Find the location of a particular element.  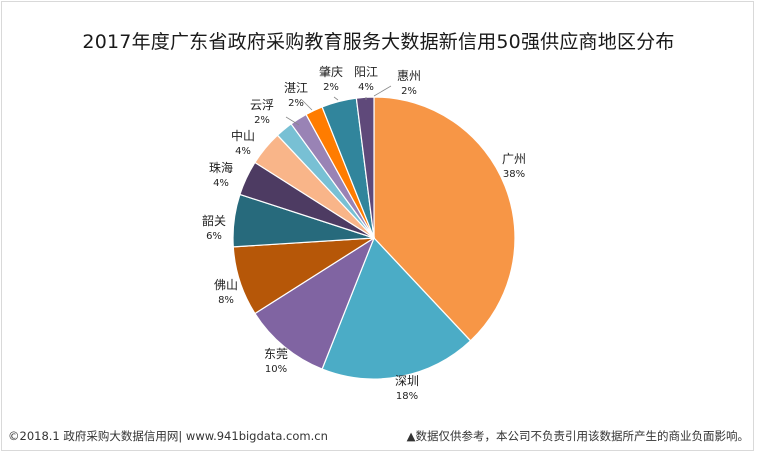

slice-label-name-10: 阳江 is located at coordinates (366, 72).